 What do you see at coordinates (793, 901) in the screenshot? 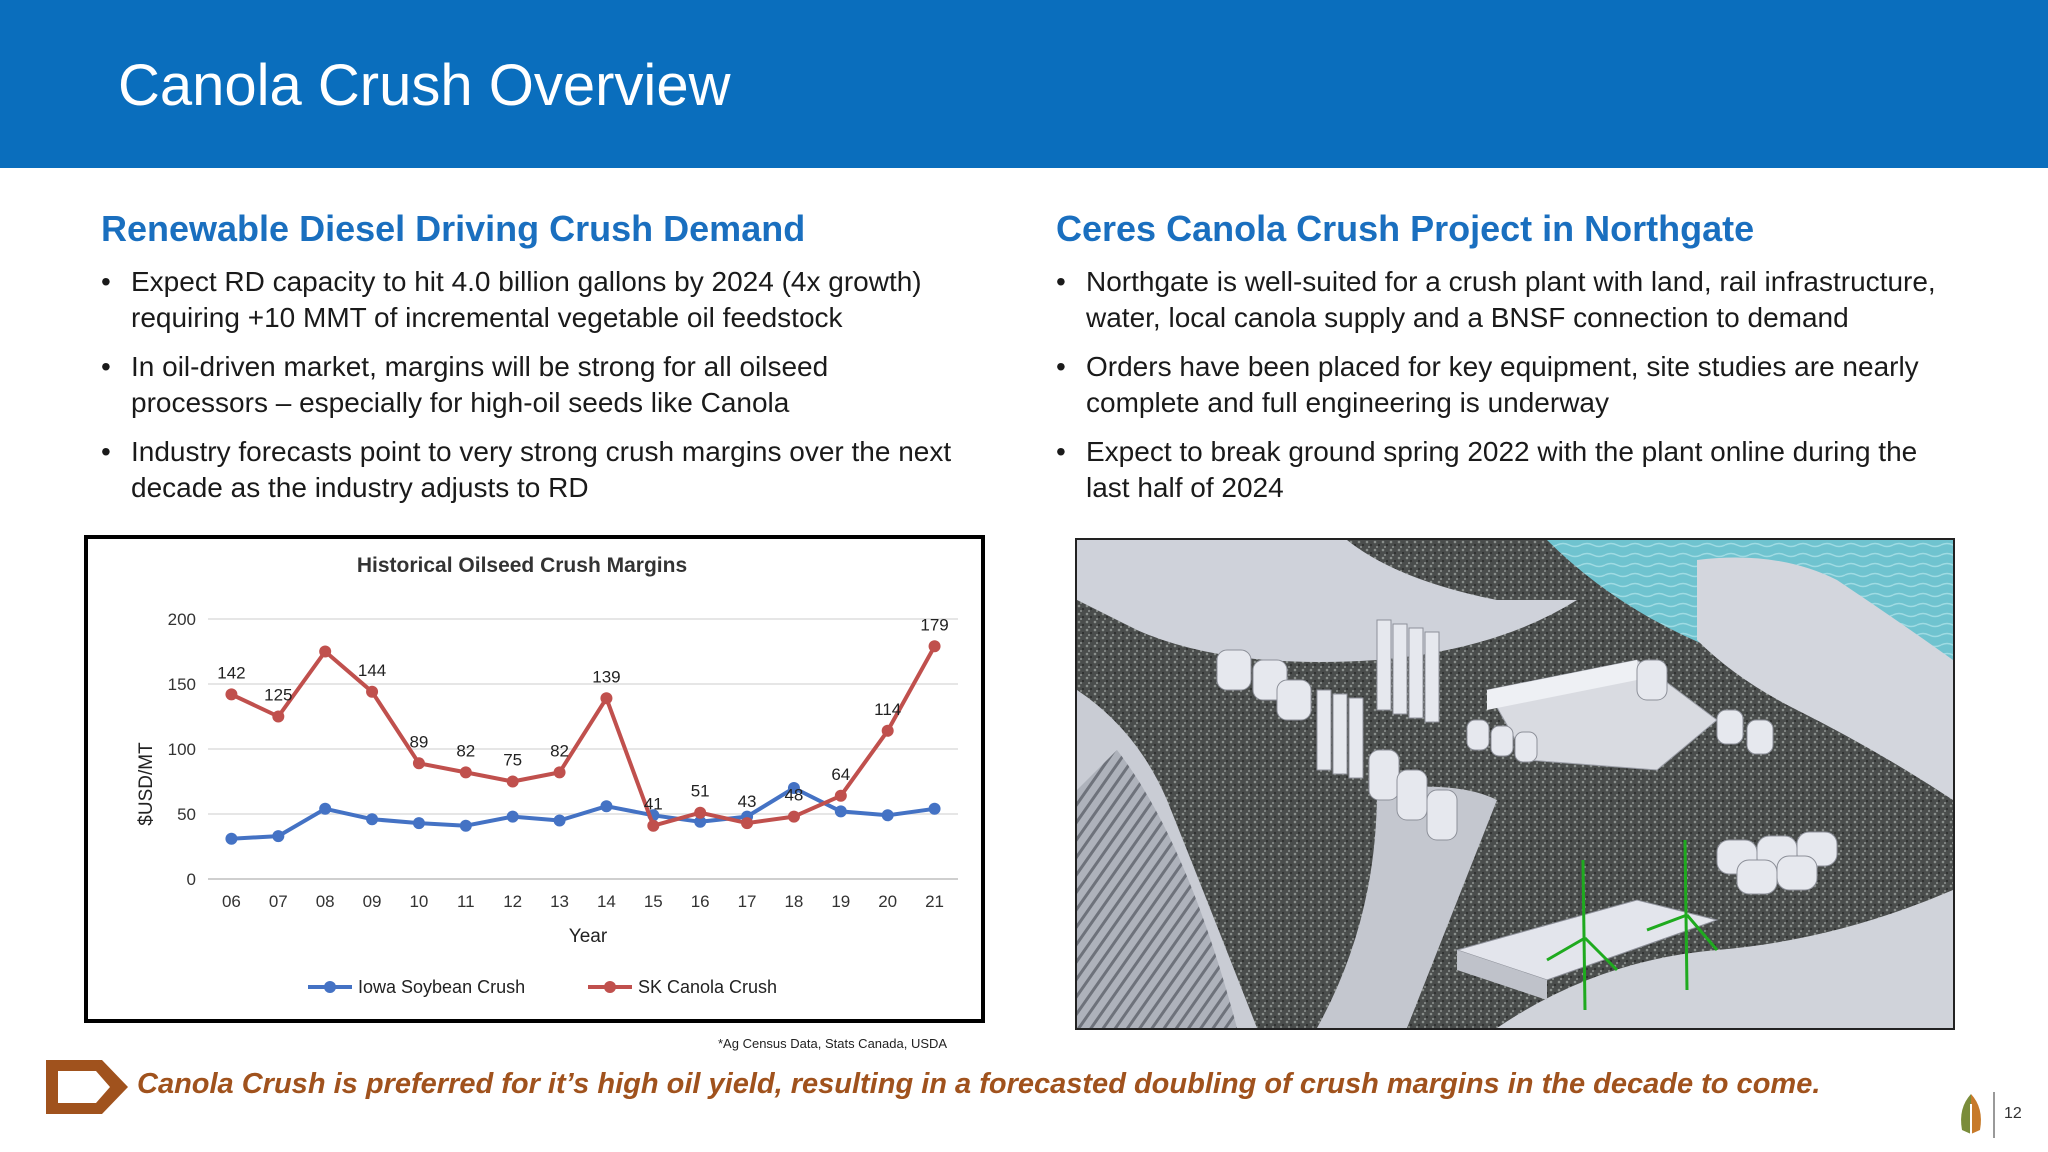
I see `x-tick-label: 18` at bounding box center [793, 901].